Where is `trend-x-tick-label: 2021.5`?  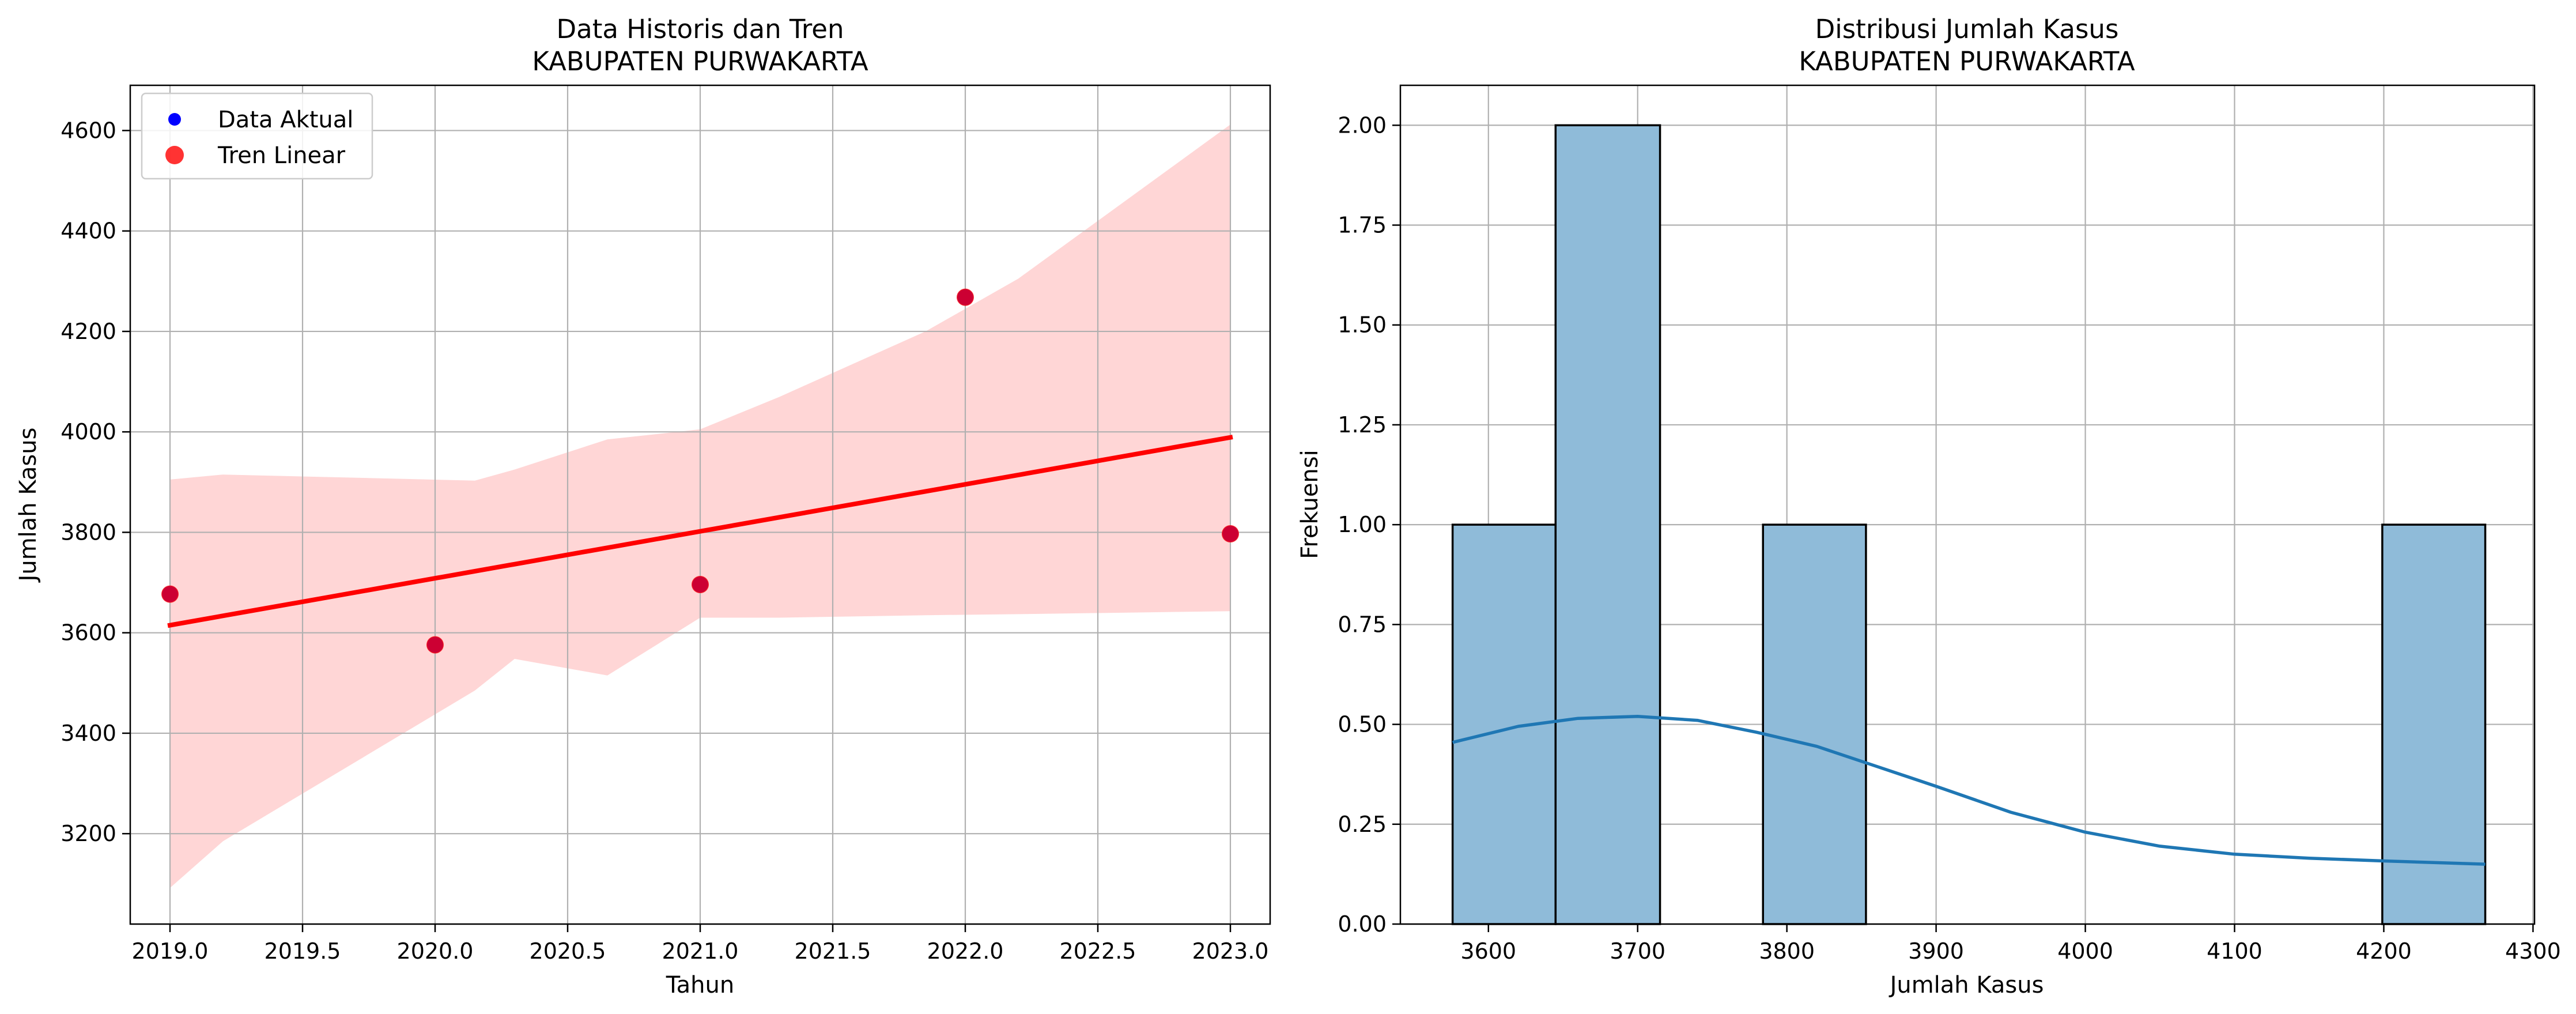 trend-x-tick-label: 2021.5 is located at coordinates (833, 951).